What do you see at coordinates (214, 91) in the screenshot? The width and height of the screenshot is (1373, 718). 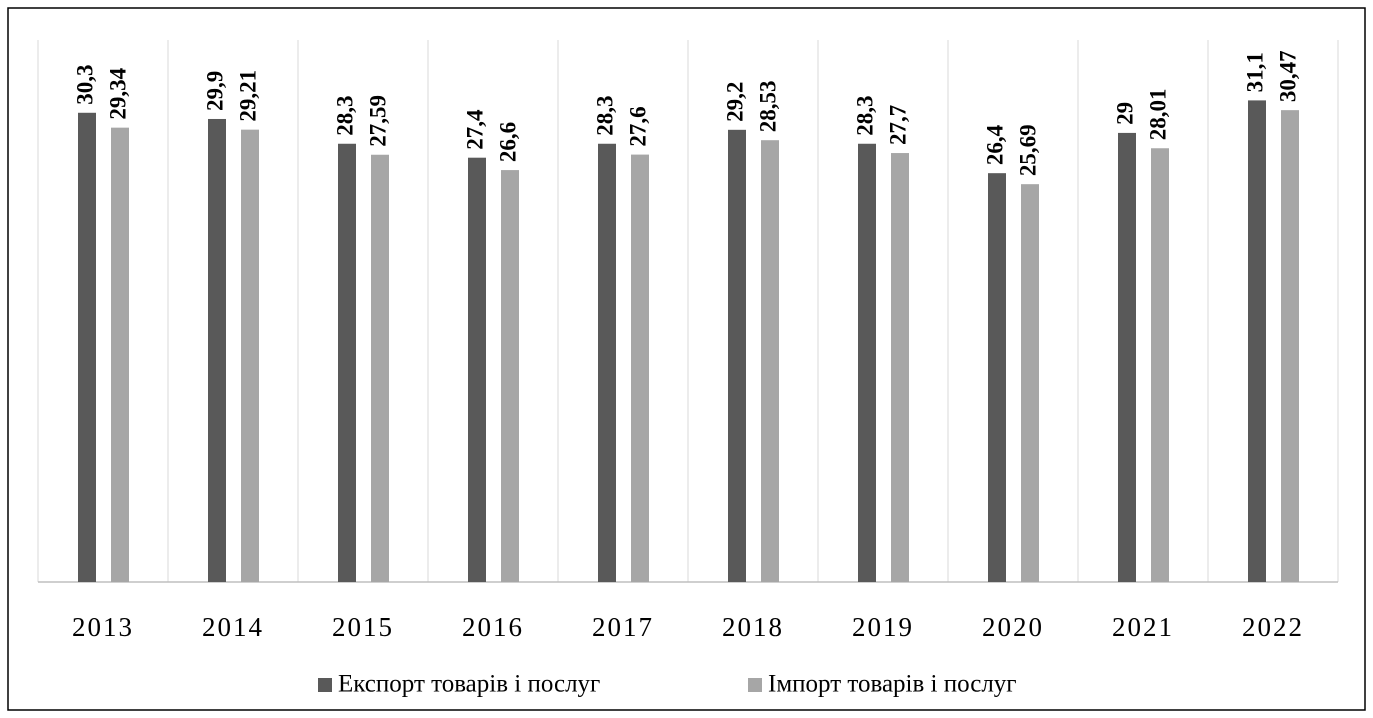 I see `value-label: 29,9` at bounding box center [214, 91].